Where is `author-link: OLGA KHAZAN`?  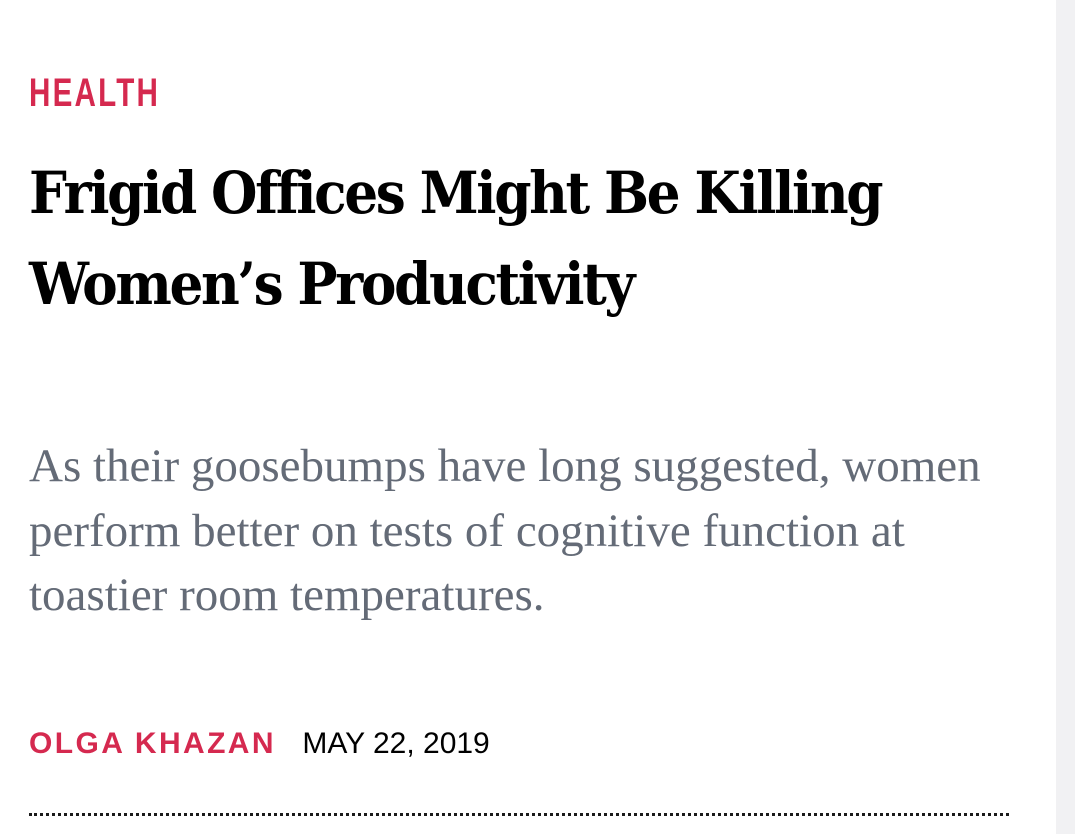
author-link: OLGA KHAZAN is located at coordinates (152, 743).